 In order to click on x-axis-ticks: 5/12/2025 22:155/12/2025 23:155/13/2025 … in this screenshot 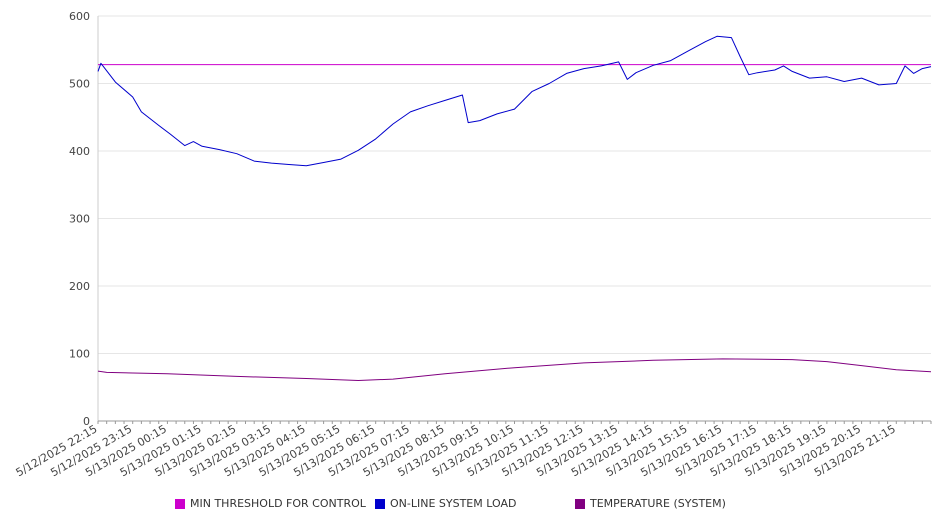, I will do `click(473, 450)`.